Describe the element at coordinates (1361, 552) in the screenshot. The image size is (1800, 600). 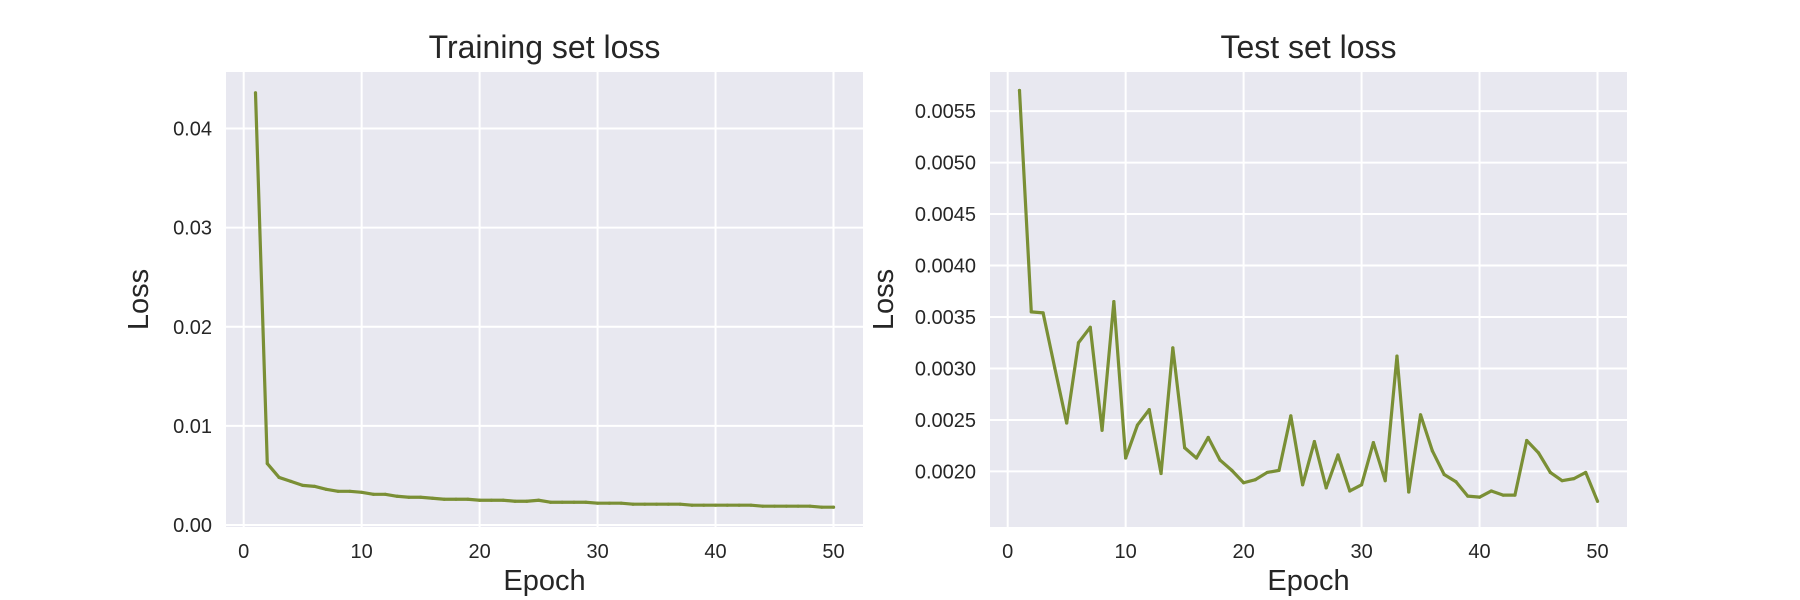
I see `test-x-tick-label: 30` at that location.